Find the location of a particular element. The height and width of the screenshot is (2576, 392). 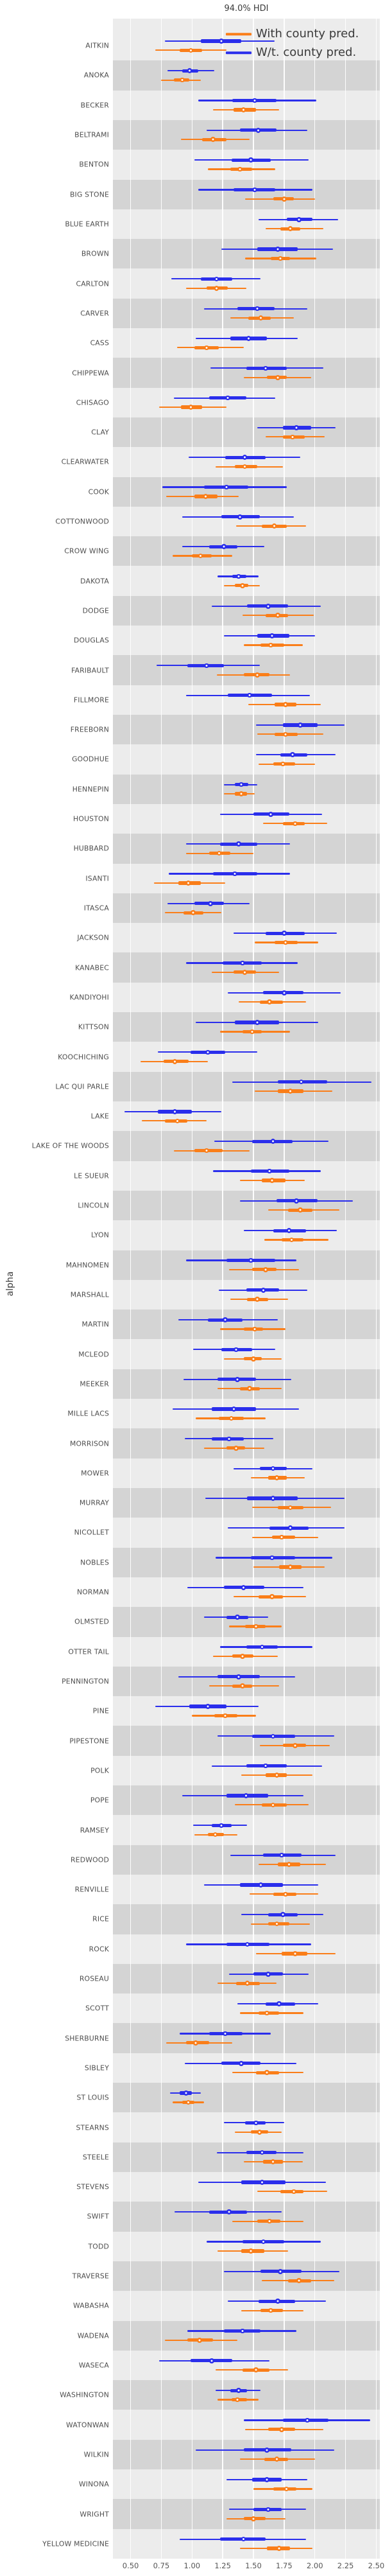

county-label: CARVER is located at coordinates (94, 313).